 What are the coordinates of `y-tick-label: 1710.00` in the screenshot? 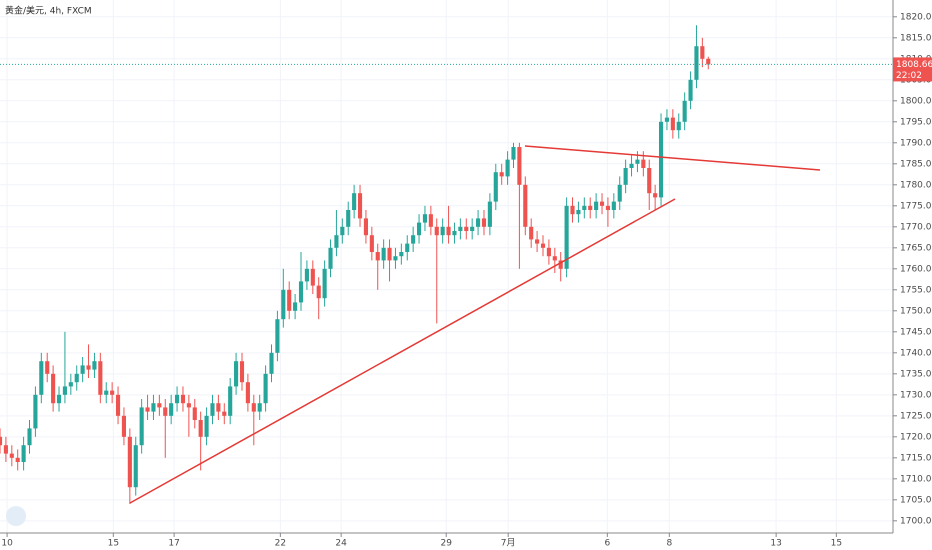 It's located at (916, 479).